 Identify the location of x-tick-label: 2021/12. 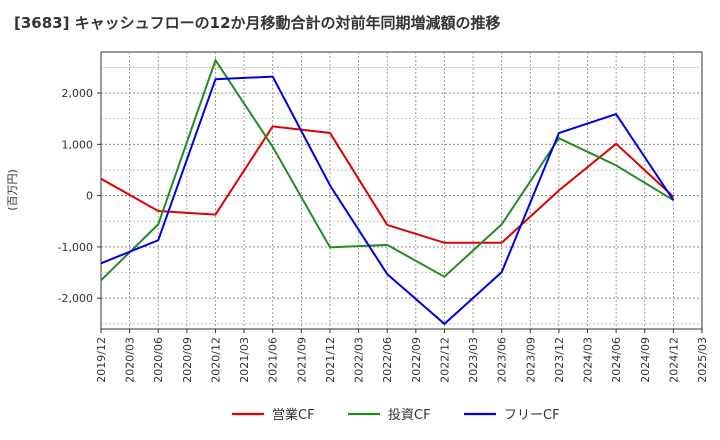
(330, 360).